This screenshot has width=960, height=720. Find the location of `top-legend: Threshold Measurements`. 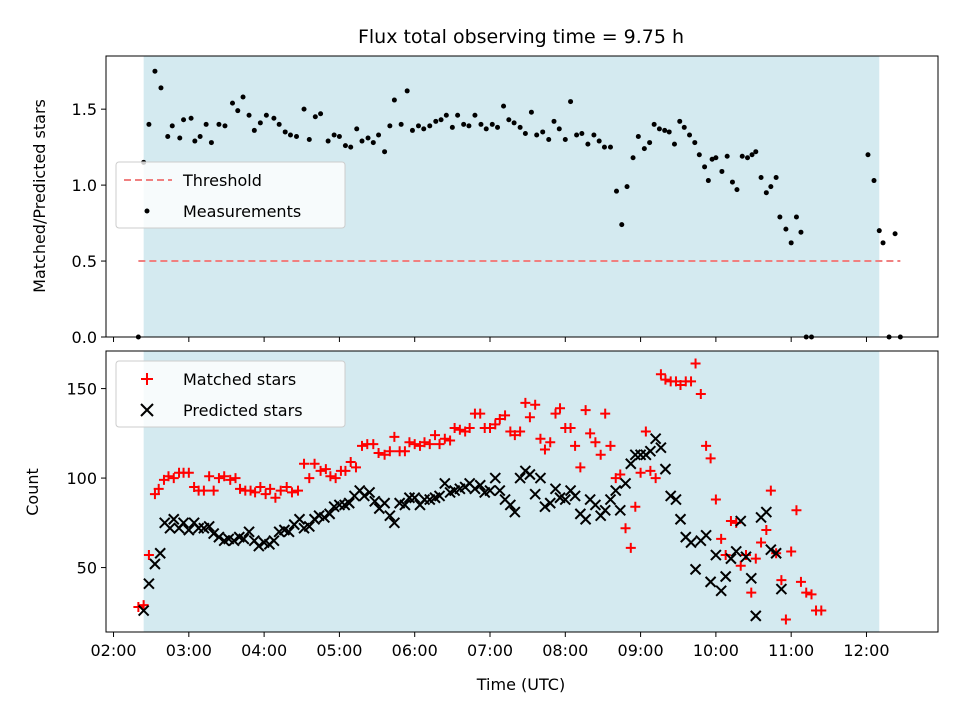

top-legend: Threshold Measurements is located at coordinates (230, 195).